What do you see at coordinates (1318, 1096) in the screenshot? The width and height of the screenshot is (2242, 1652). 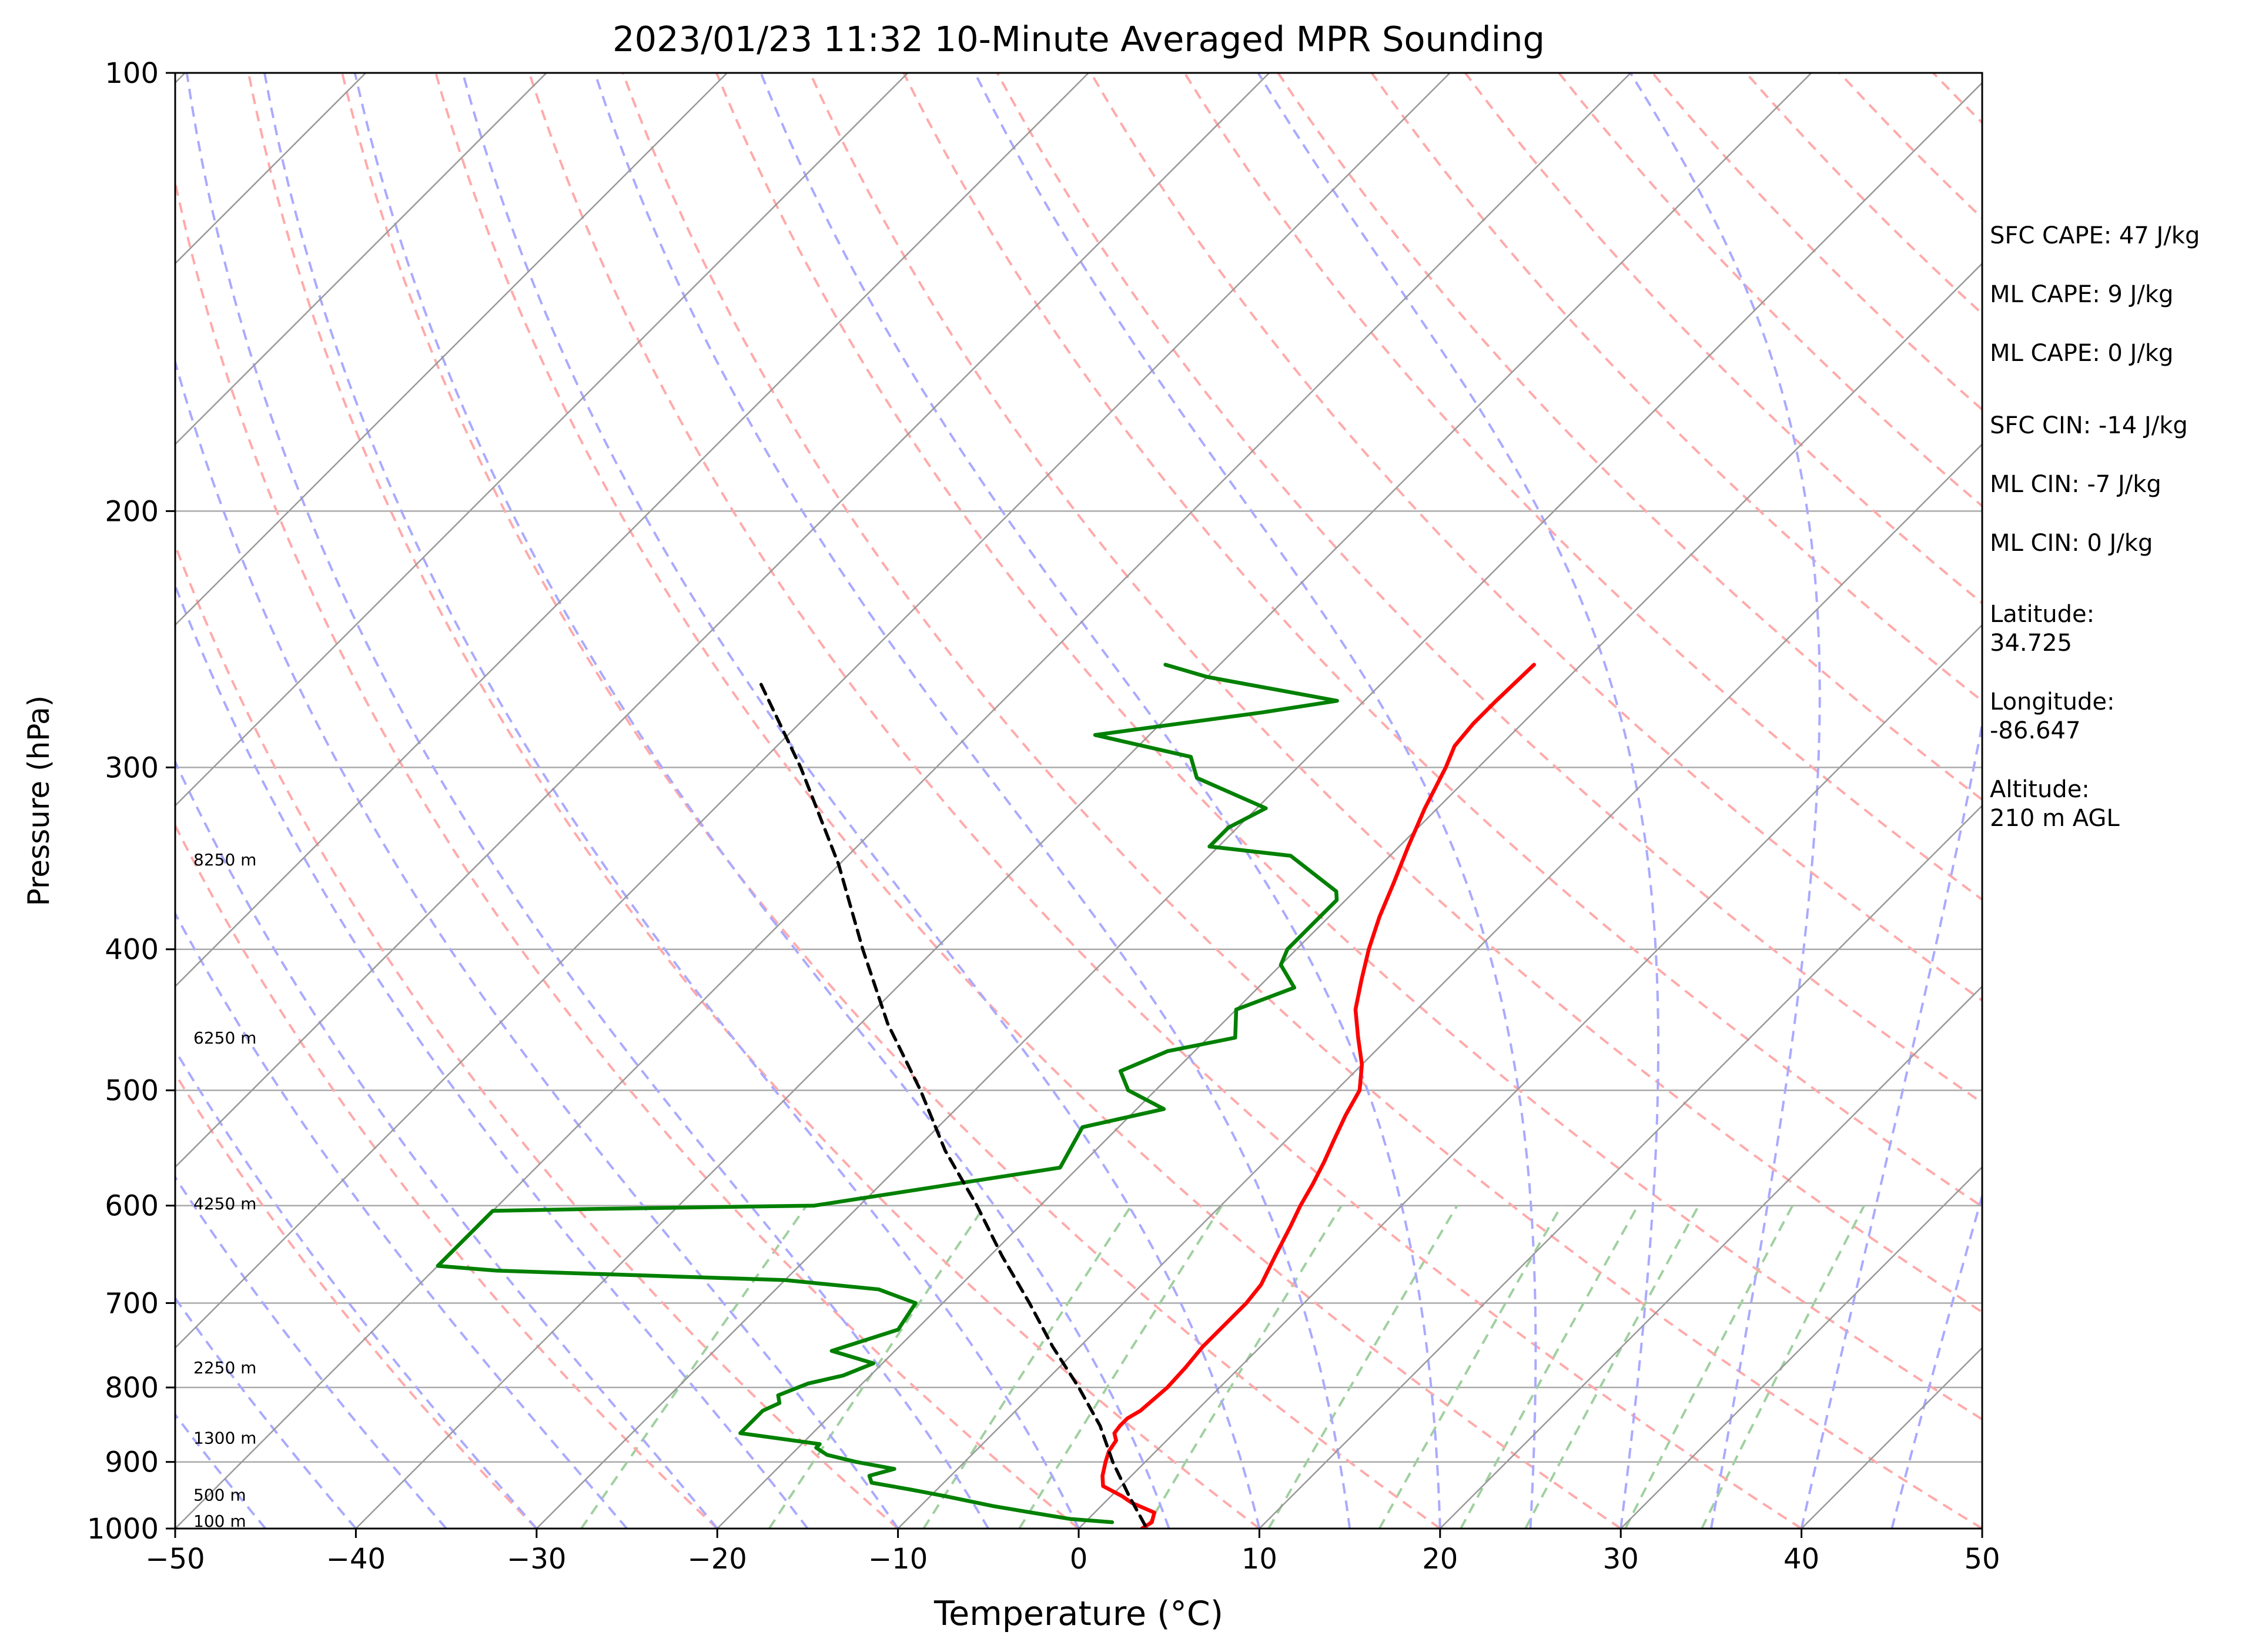 I see `temperature-trace` at bounding box center [1318, 1096].